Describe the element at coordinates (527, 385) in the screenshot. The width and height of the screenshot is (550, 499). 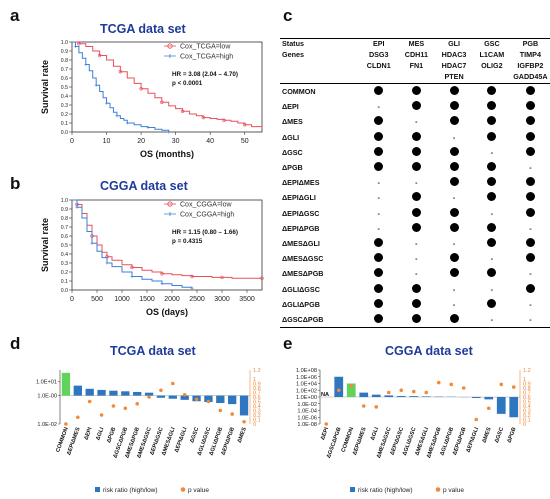
I see `right-tick-label: 0.9` at that location.